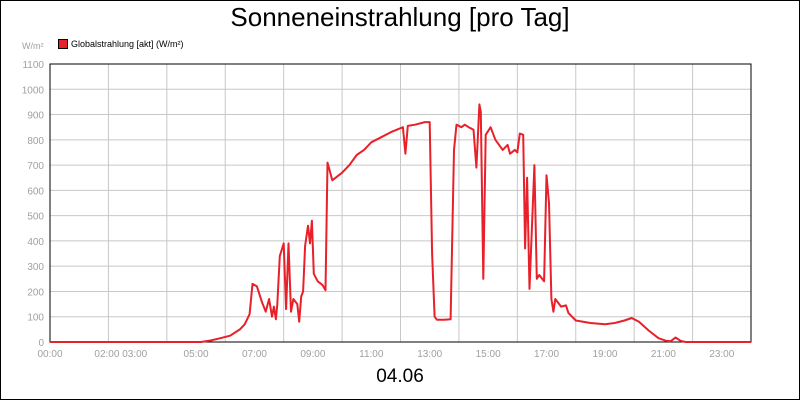 This screenshot has width=800, height=400. Describe the element at coordinates (33, 90) in the screenshot. I see `y-tick-label: 1000` at that location.